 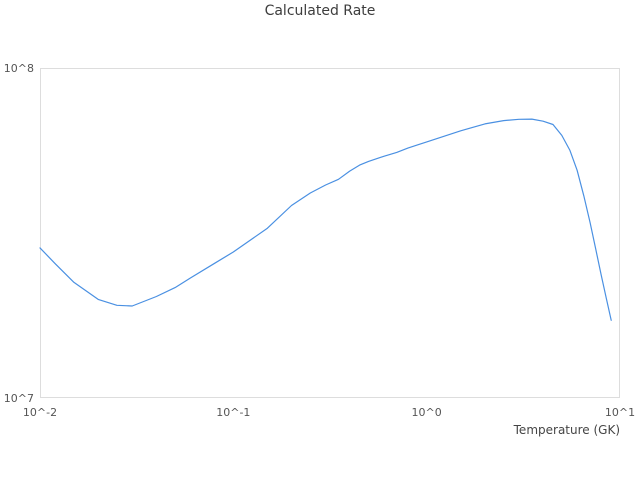 I want to click on y-tick-label: 10^8, so click(x=18, y=68).